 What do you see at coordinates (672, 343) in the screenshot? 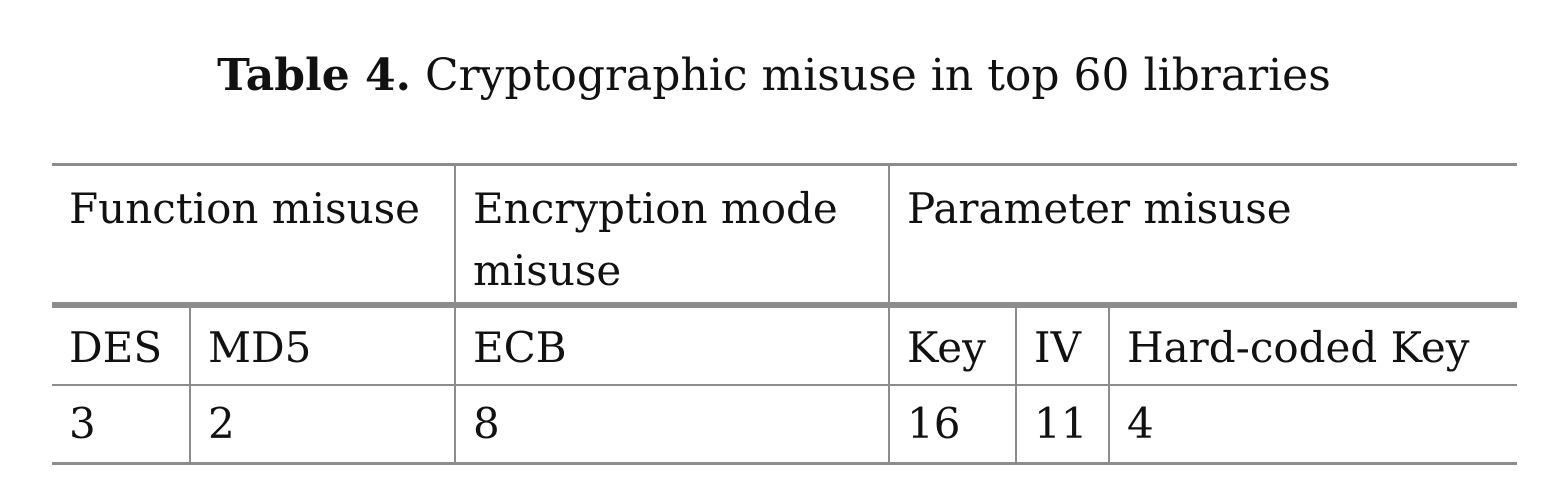
I see `column-header-ecb: ECB` at bounding box center [672, 343].